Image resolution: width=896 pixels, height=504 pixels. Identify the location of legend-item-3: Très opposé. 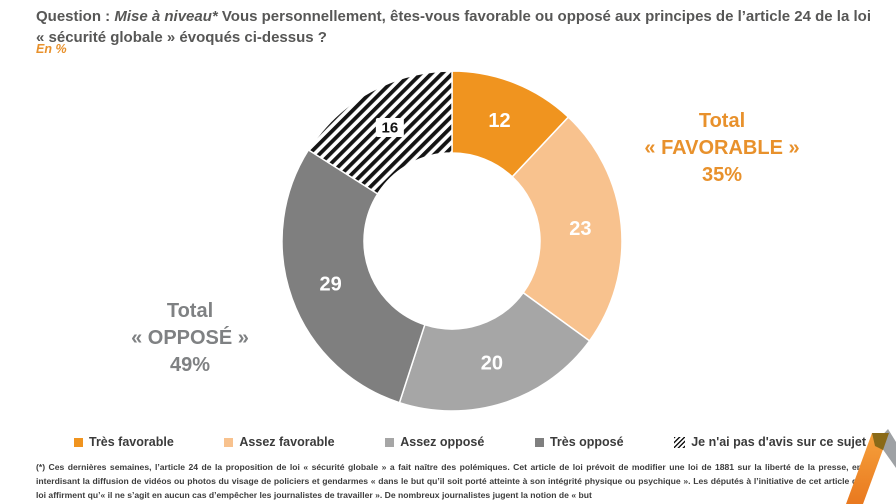
(579, 442).